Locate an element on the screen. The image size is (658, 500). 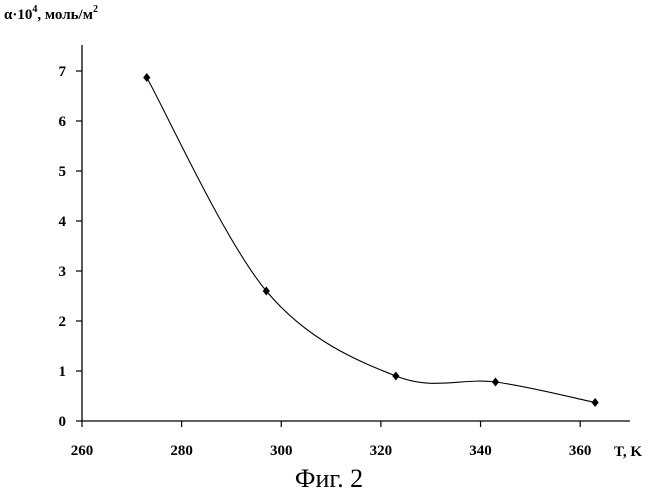
y-tick-label: 2 is located at coordinates (63, 322).